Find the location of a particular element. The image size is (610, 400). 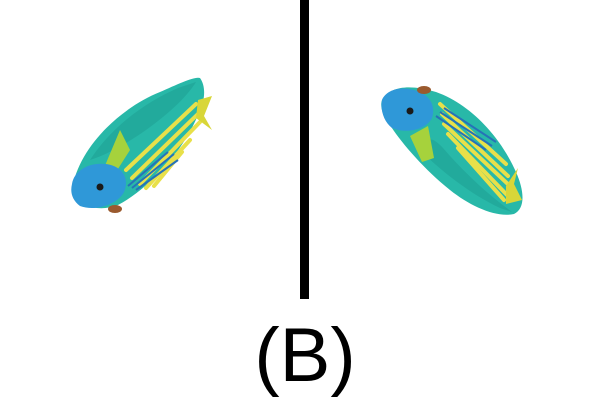

vertical-divider is located at coordinates (304, 149).